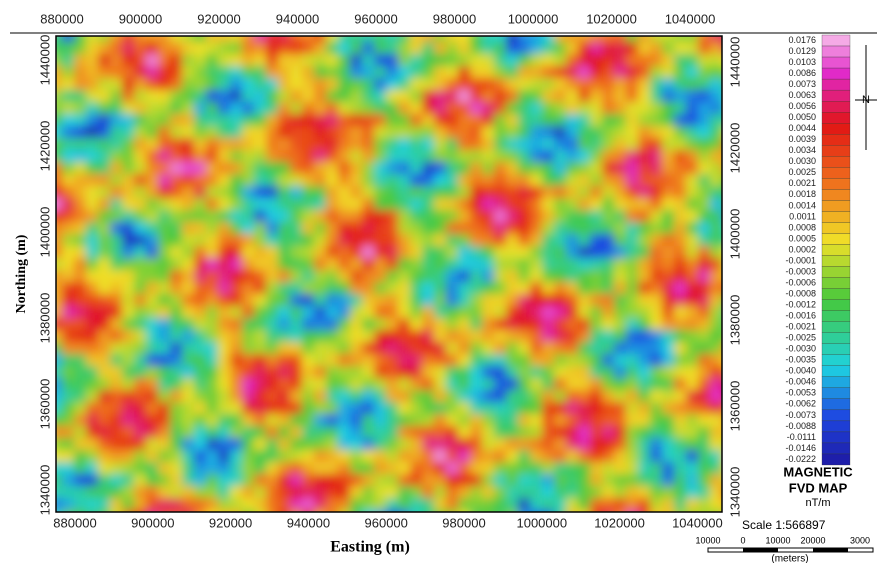 Image resolution: width=877 pixels, height=568 pixels. What do you see at coordinates (802, 249) in the screenshot?
I see `colorbar-label: 0.0002` at bounding box center [802, 249].